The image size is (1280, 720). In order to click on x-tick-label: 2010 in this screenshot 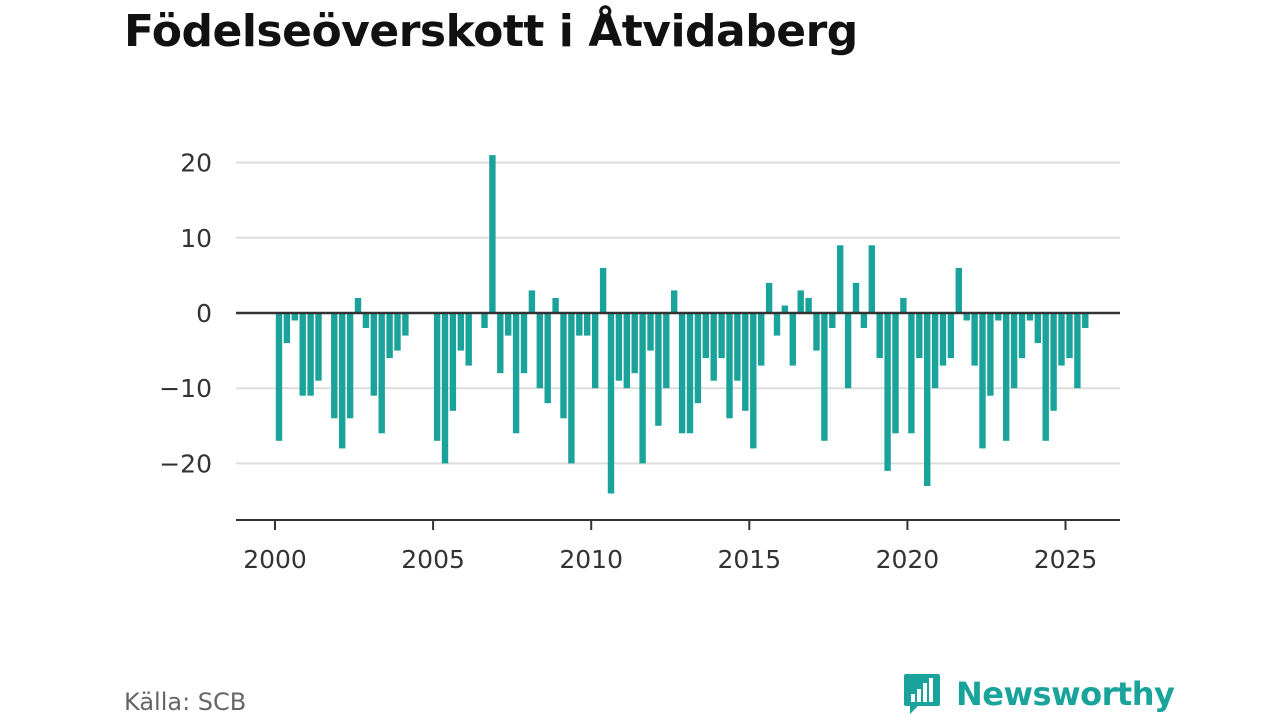, I will do `click(591, 559)`.